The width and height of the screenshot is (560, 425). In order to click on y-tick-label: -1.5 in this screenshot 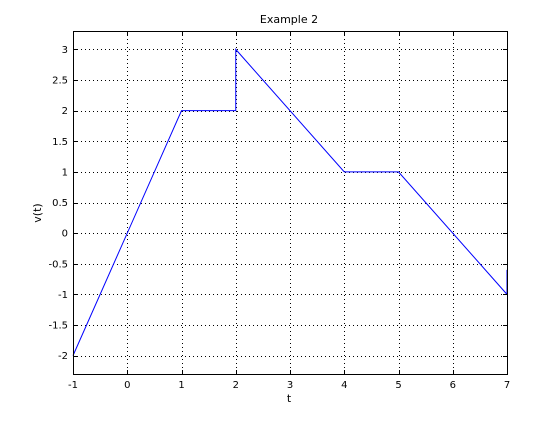, I will do `click(58, 326)`.